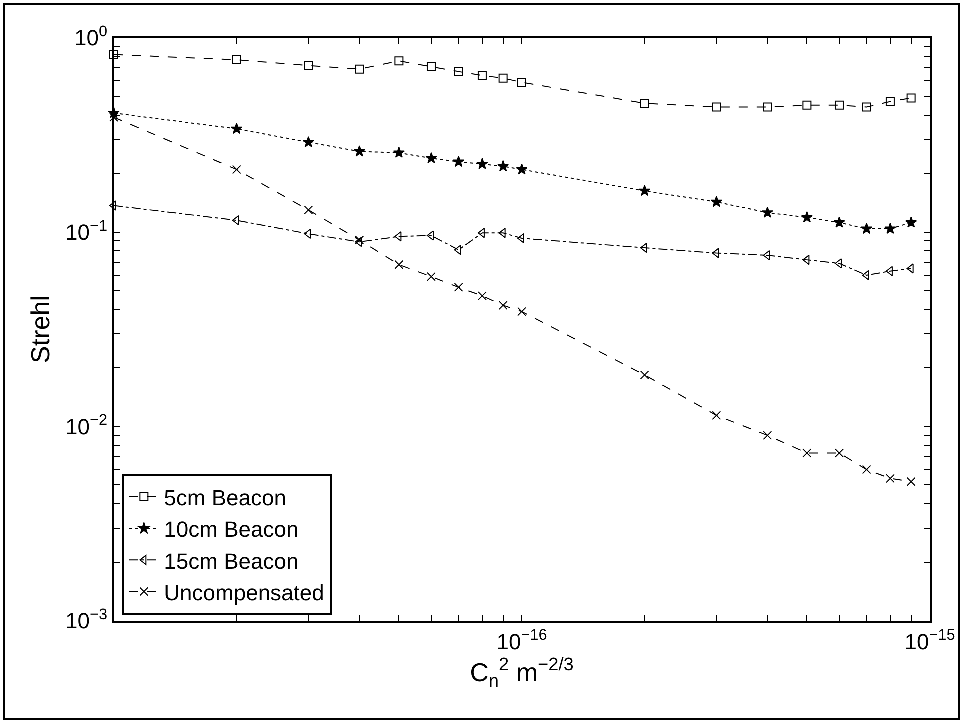  Describe the element at coordinates (244, 593) in the screenshot. I see `legend-label: Uncompensated` at that location.